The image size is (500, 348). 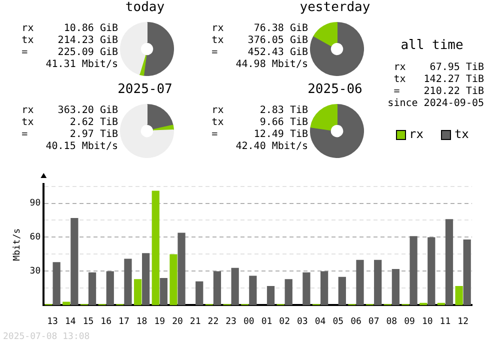 I want to click on text: 41.31 Mbit/s, so click(x=81, y=65).